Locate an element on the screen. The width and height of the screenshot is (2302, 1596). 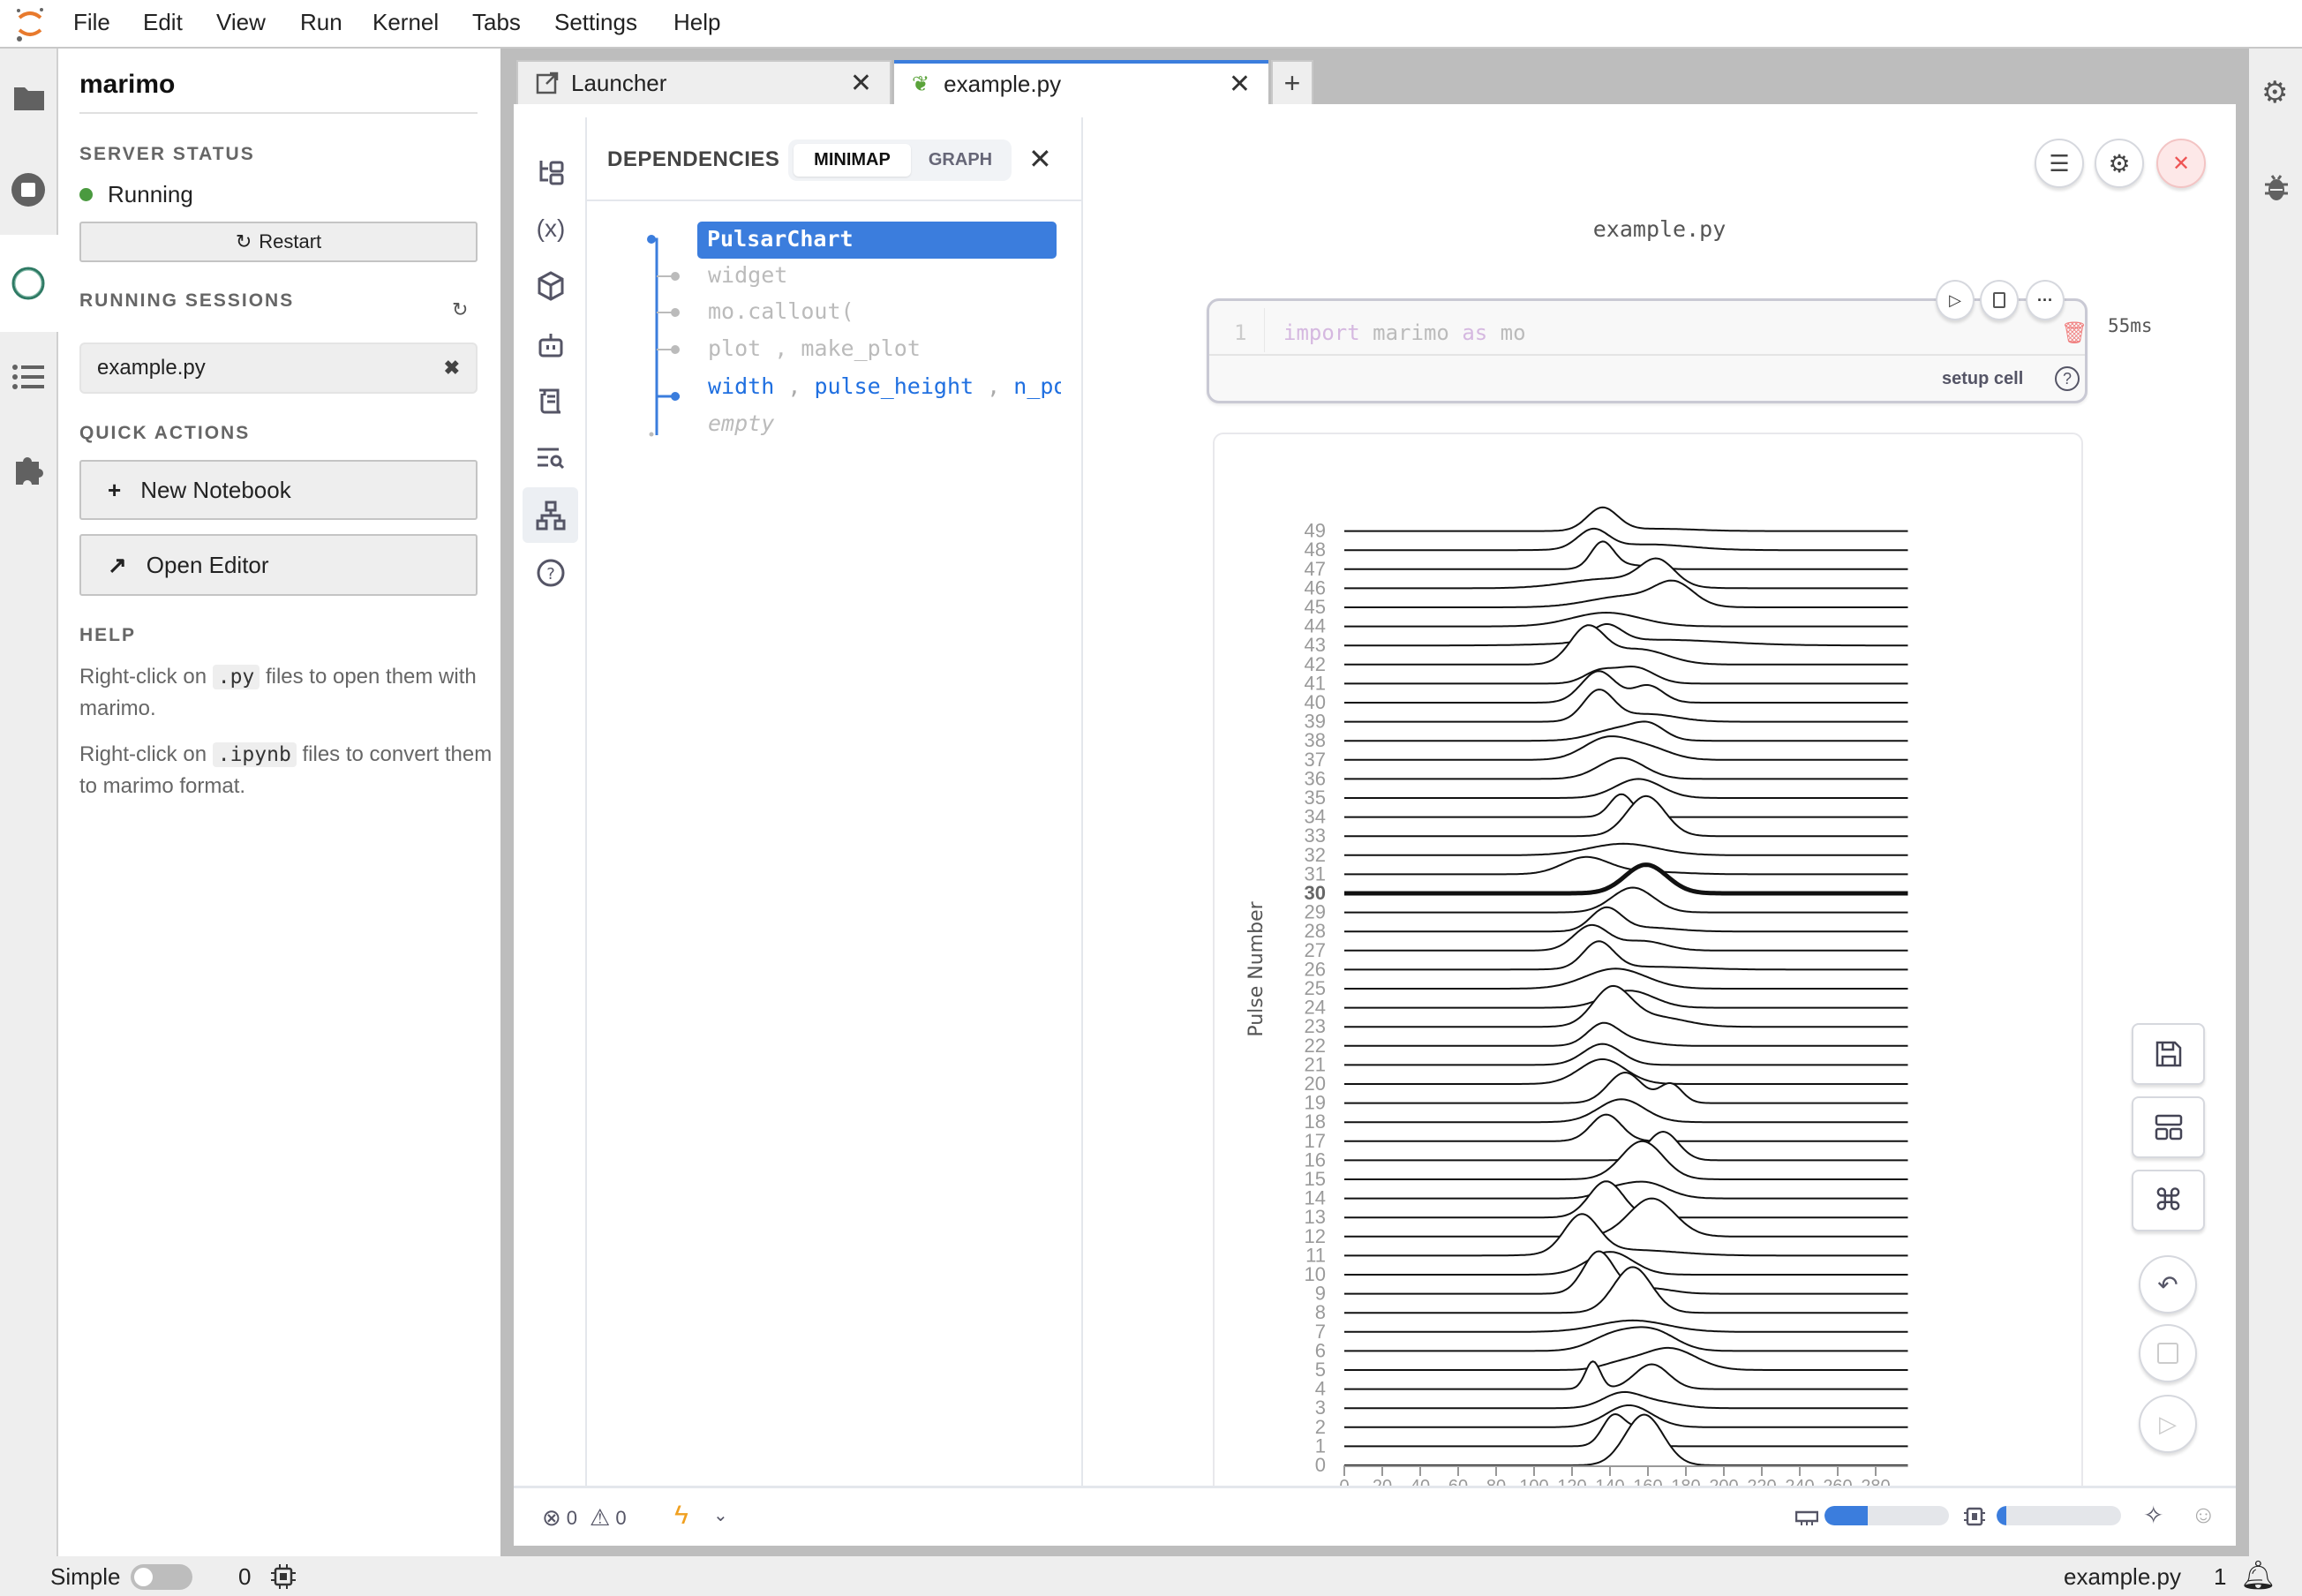
y-tick-label: 10 is located at coordinates (1315, 1274).